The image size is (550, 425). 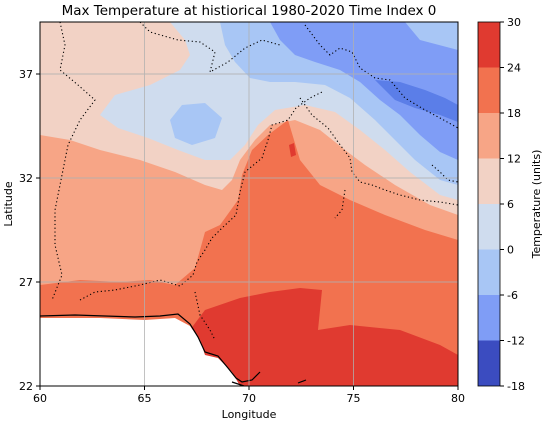 I want to click on colorbar-tick-label: -12, so click(x=516, y=341).